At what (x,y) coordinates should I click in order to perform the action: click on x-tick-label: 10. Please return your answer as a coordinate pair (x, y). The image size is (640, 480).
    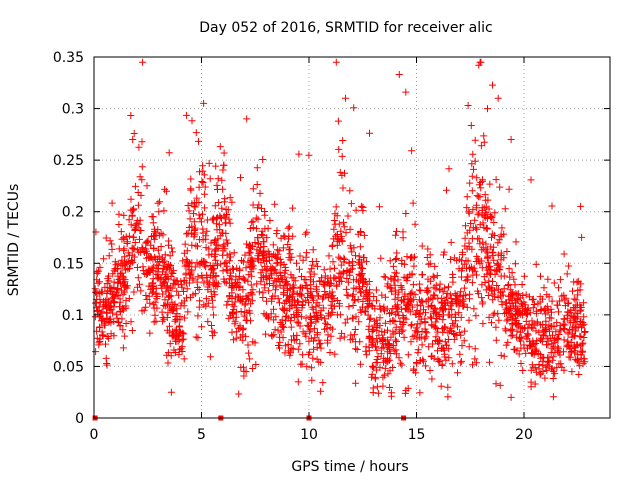
    Looking at the image, I should click on (309, 435).